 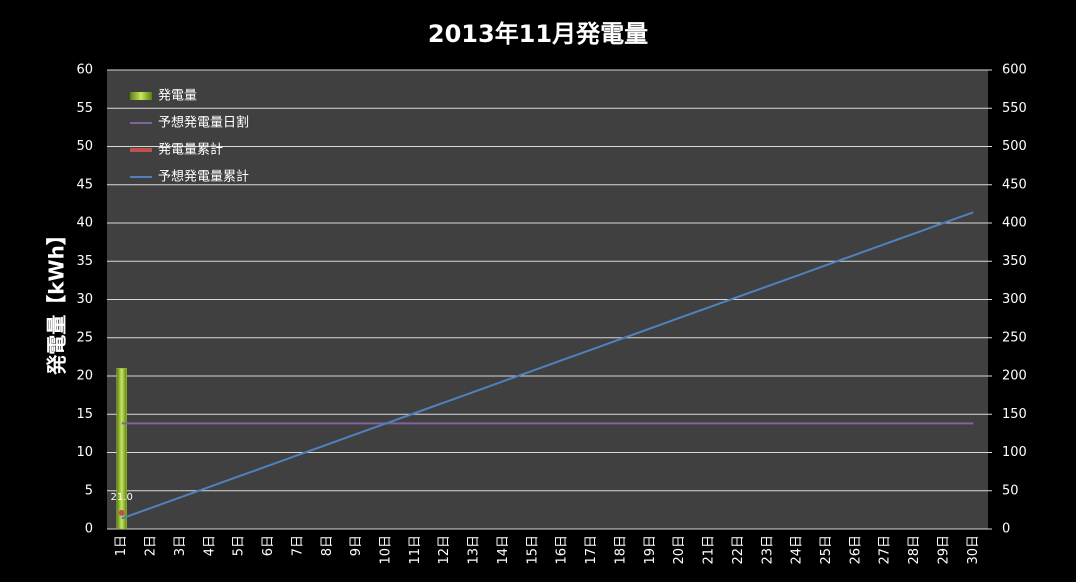 I want to click on y-tick-label: 5, so click(x=89, y=490).